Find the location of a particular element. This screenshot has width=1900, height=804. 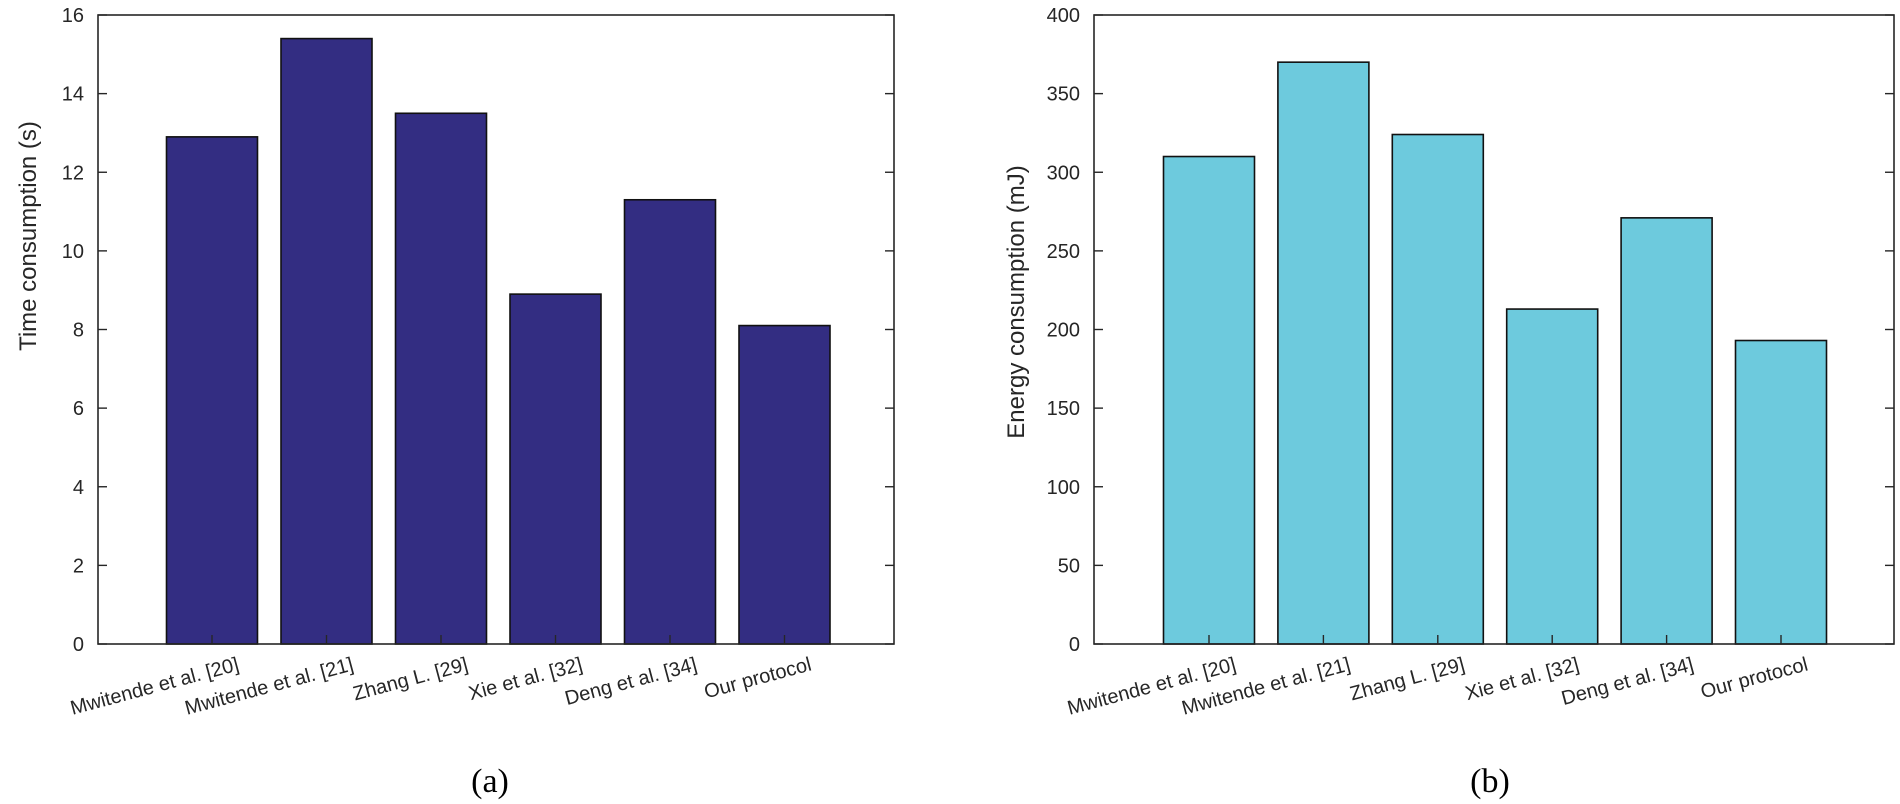

y-tick-label: 50 is located at coordinates (1069, 566).